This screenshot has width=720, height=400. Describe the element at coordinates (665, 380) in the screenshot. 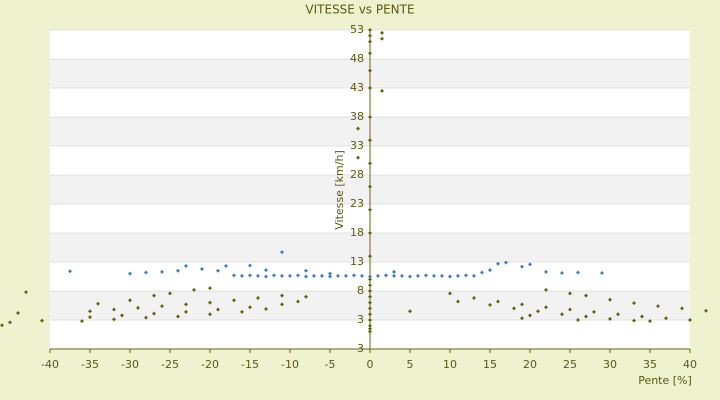

I see `x-axis-title: Pente [%]` at that location.